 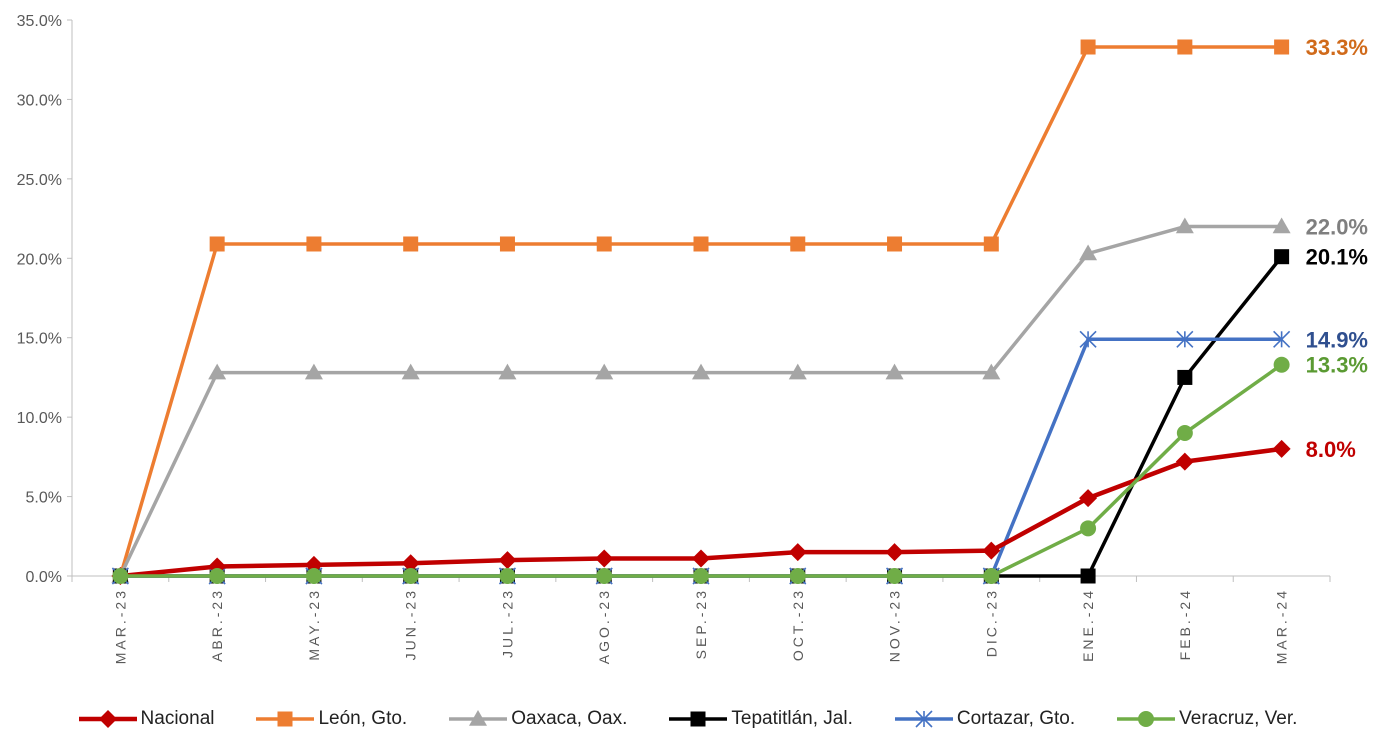 What do you see at coordinates (39, 418) in the screenshot?
I see `y-tick-label: 10.0%` at bounding box center [39, 418].